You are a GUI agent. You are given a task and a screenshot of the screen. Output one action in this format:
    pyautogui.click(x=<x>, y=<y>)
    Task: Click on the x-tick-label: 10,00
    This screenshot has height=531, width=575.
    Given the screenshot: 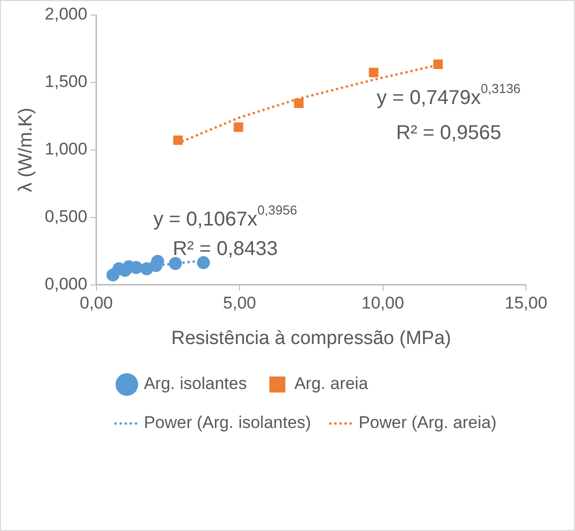 What is the action you would take?
    pyautogui.click(x=383, y=303)
    